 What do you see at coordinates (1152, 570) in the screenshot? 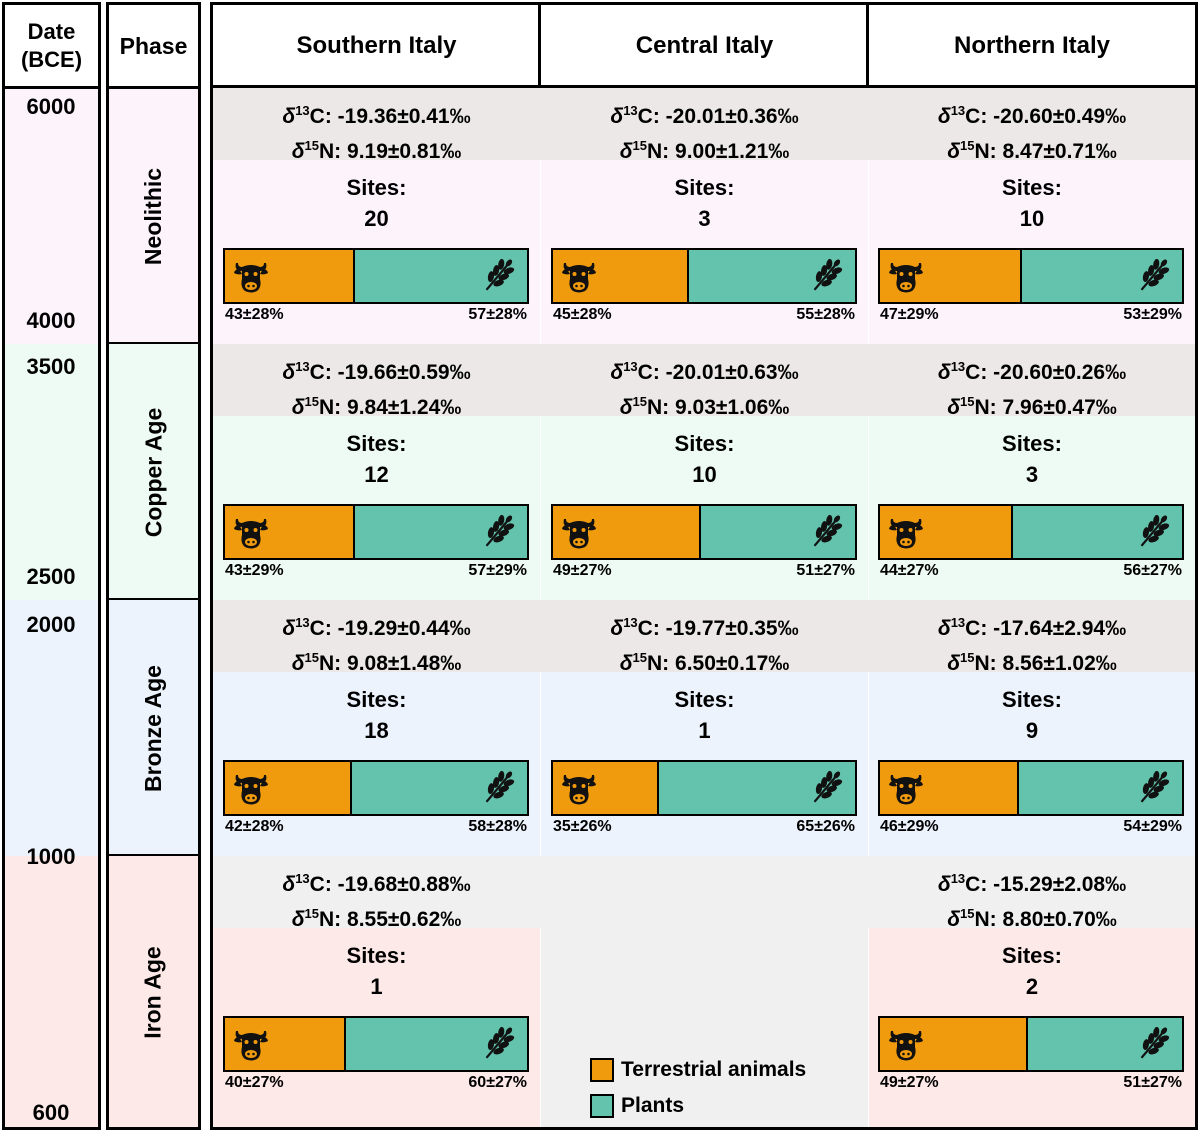
I see `plant-percent: 56±27%` at bounding box center [1152, 570].